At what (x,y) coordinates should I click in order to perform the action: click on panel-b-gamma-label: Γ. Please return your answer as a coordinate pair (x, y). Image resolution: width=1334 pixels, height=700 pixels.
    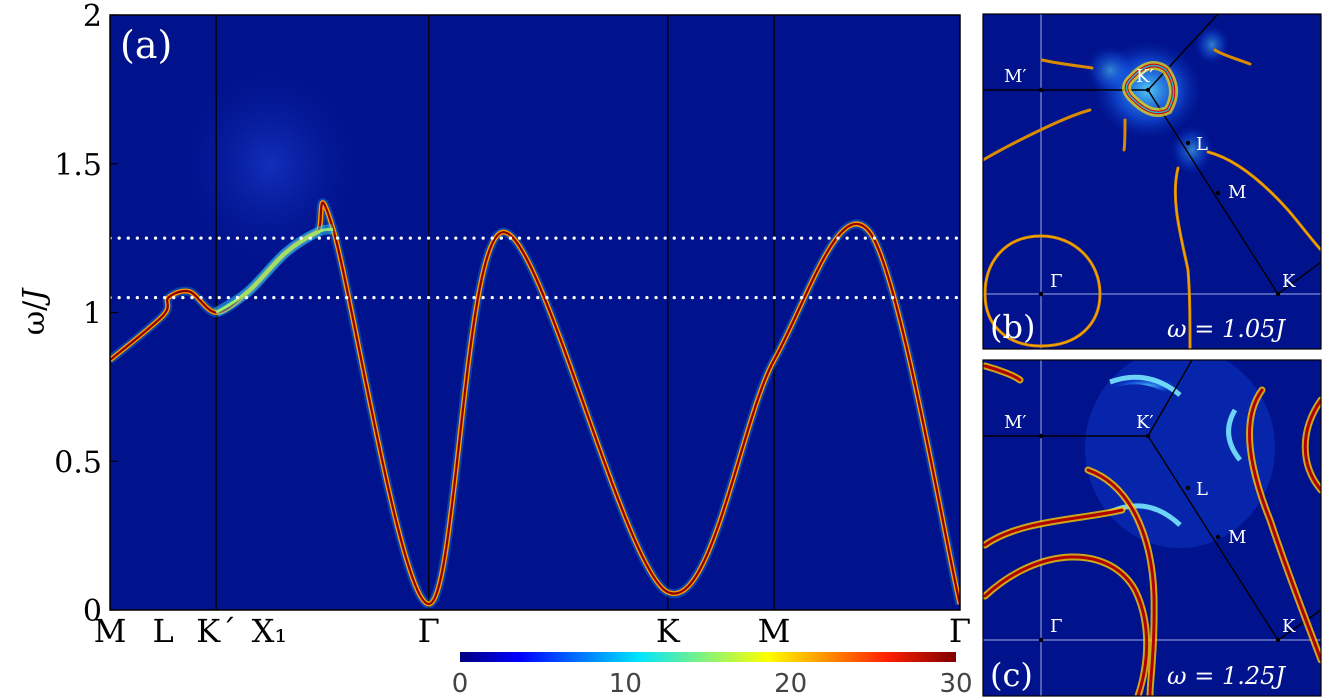
    Looking at the image, I should click on (1056, 281).